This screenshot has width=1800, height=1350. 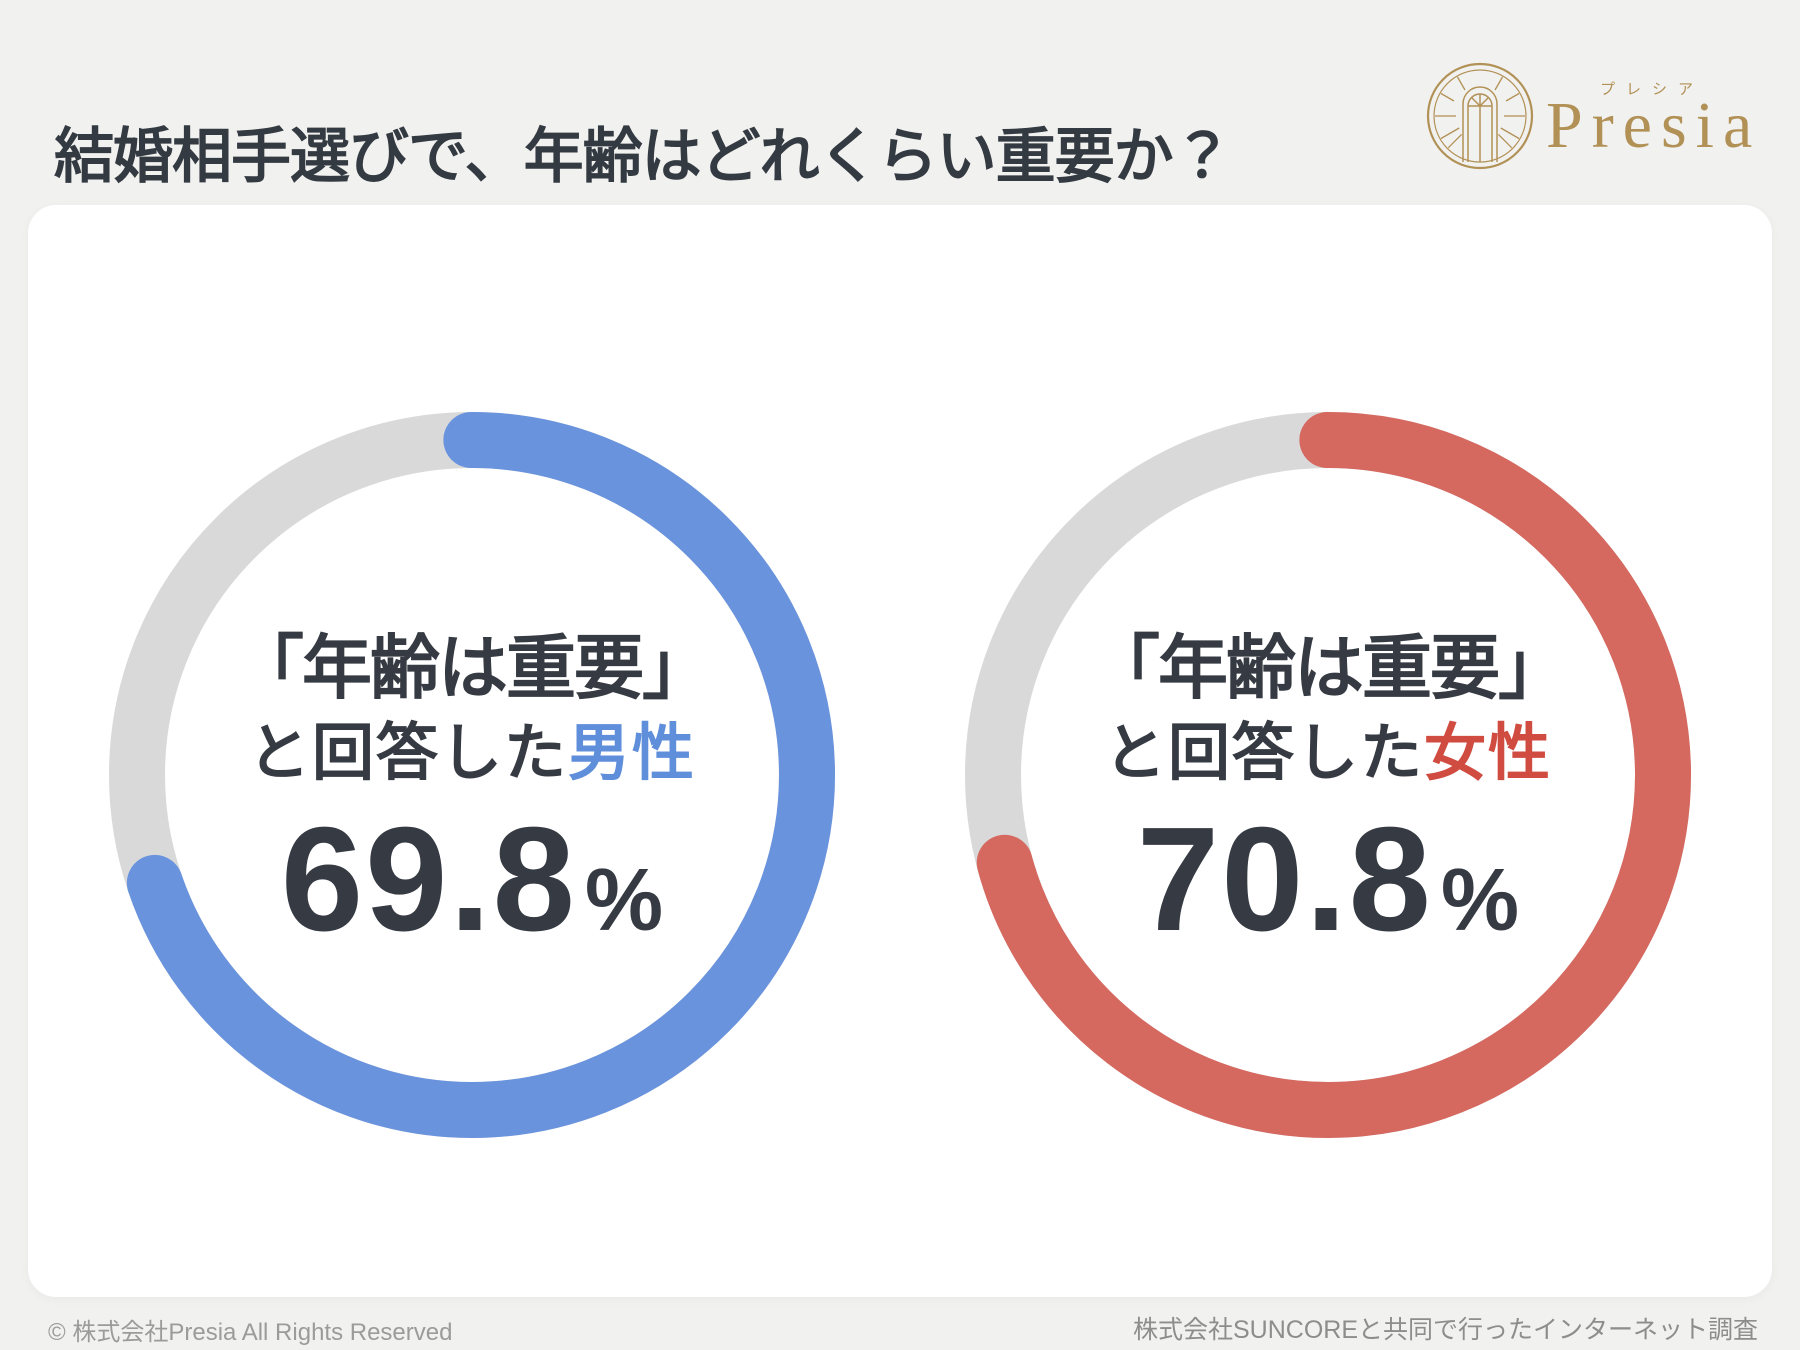 I want to click on donut-female-label-prefix: と回答した, so click(x=1263, y=754).